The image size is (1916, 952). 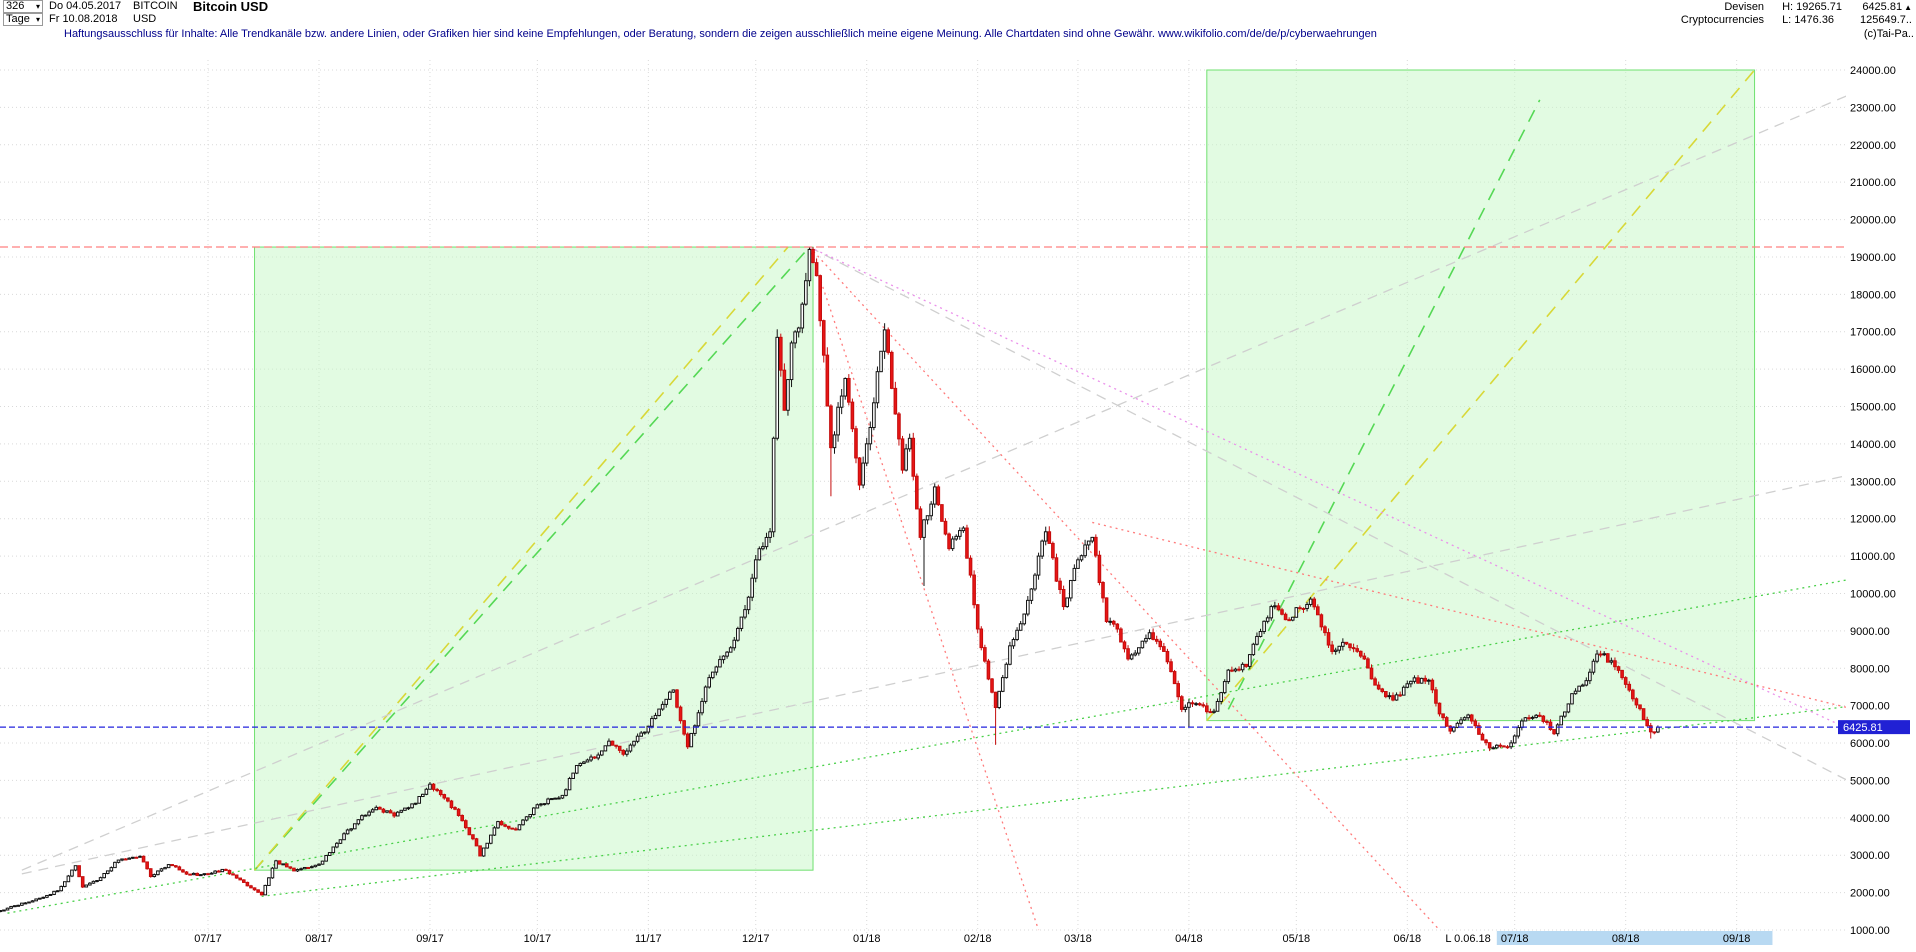 What do you see at coordinates (23, 19) in the screenshot?
I see `period-dropdown: Tage ▾` at bounding box center [23, 19].